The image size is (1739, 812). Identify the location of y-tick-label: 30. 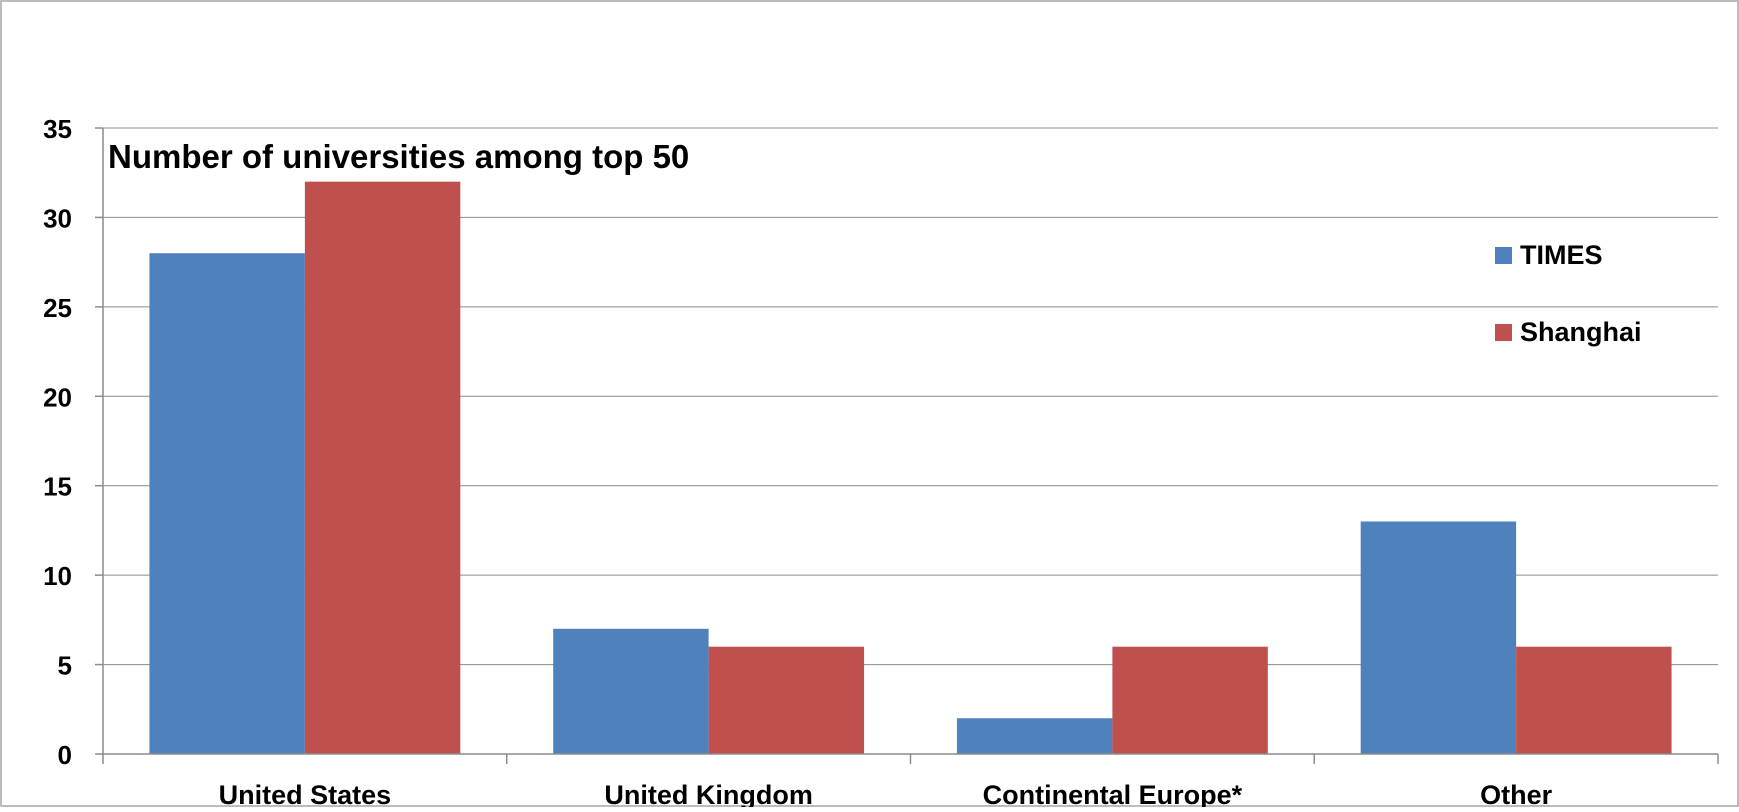
(57, 218).